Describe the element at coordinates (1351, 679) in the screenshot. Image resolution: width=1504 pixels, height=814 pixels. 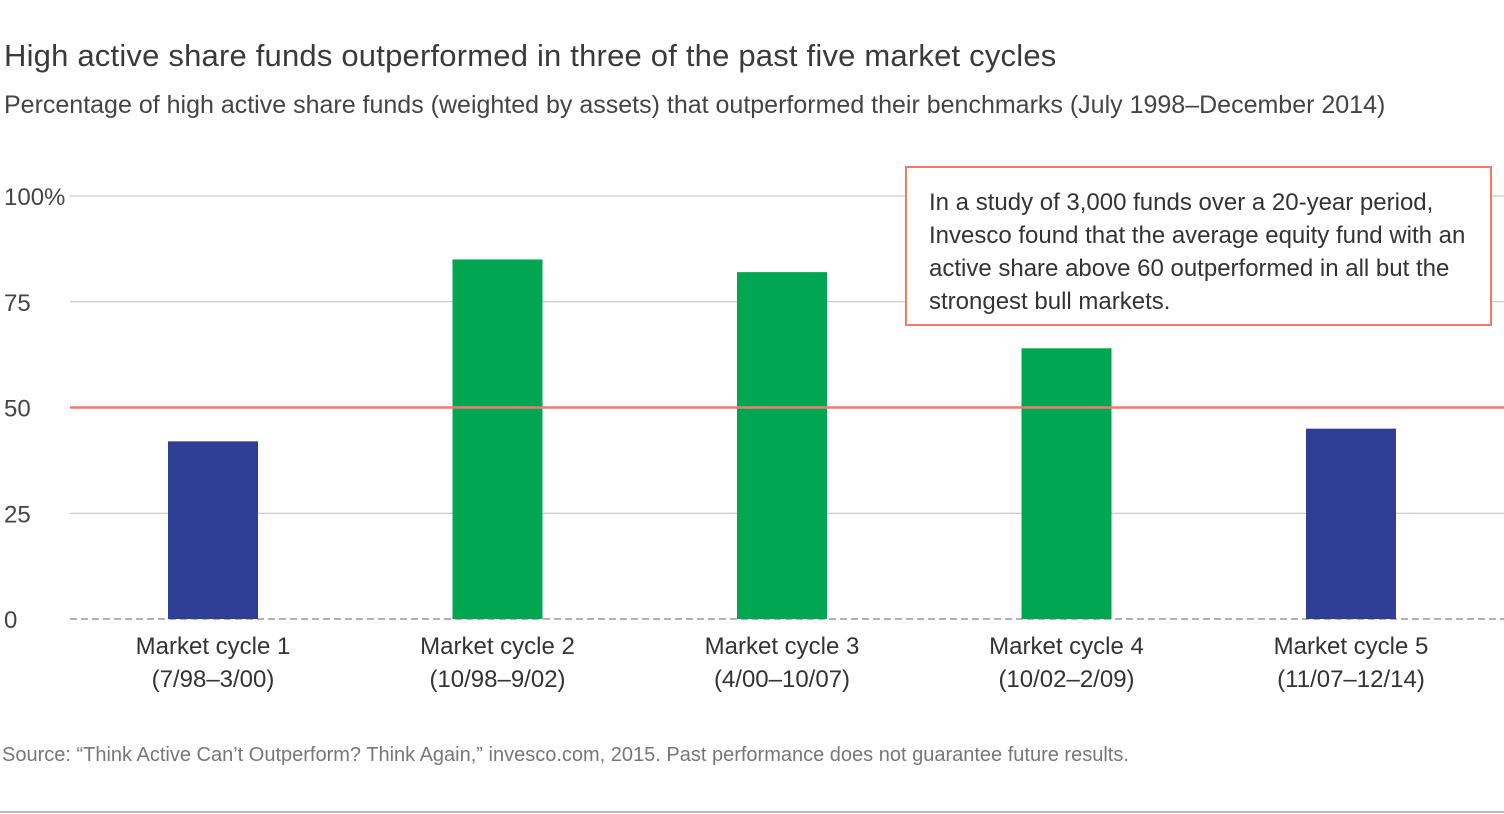
I see `x-tick-label: (11/07–12/14)` at that location.